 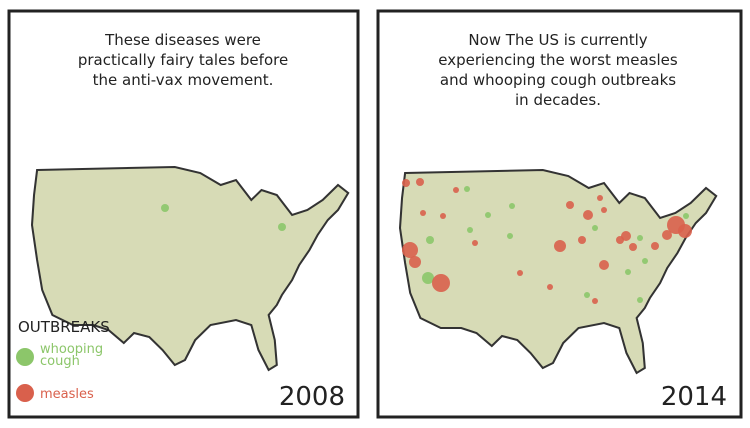 What do you see at coordinates (312, 397) in the screenshot?
I see `year: 2008` at bounding box center [312, 397].